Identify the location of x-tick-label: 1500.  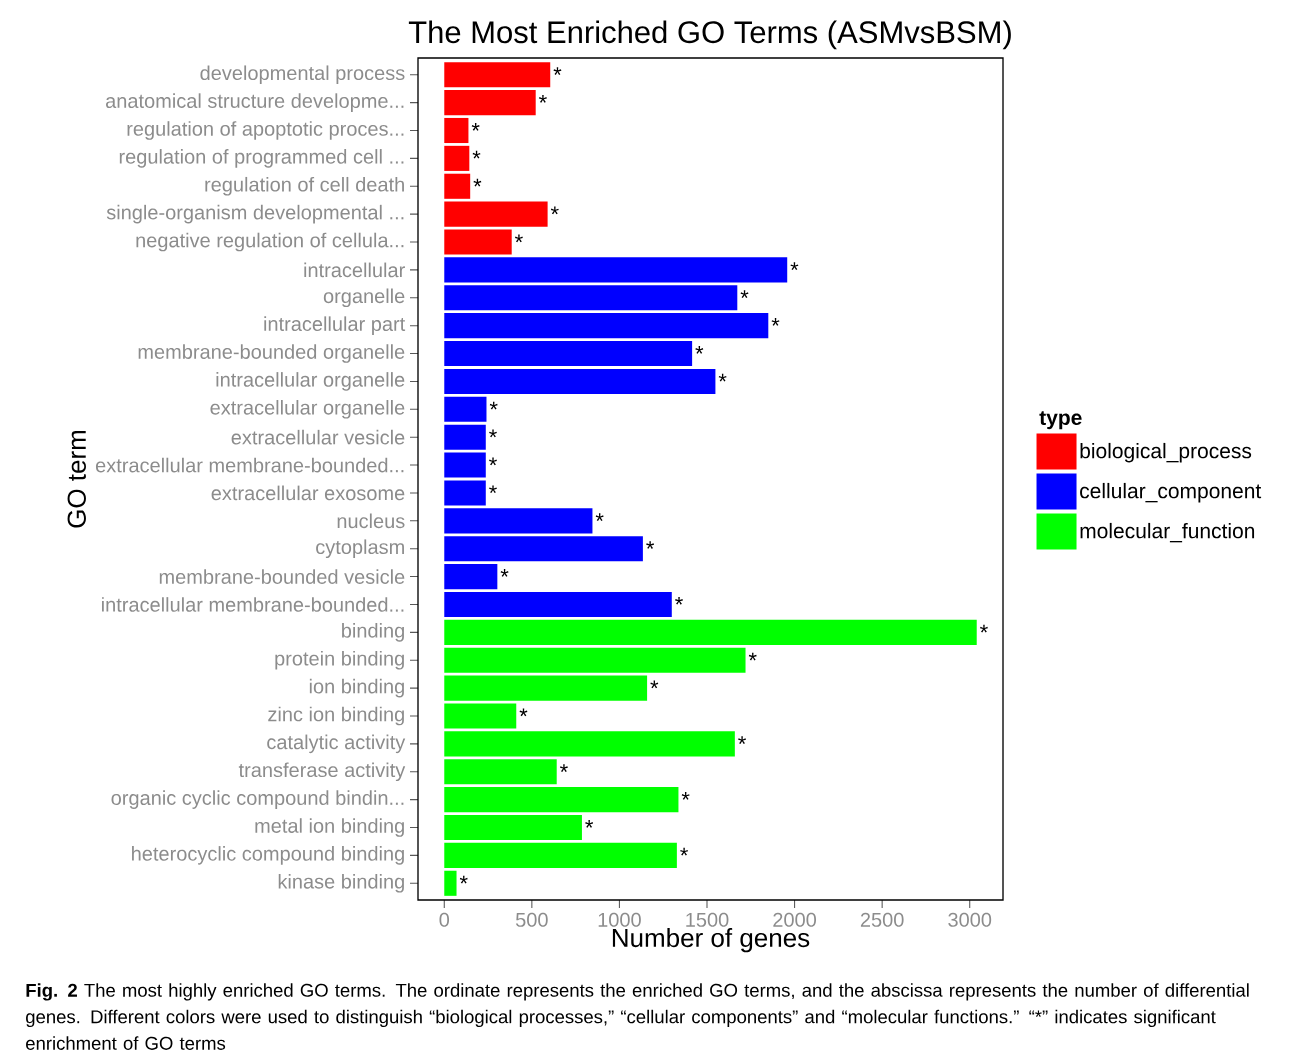
(707, 919).